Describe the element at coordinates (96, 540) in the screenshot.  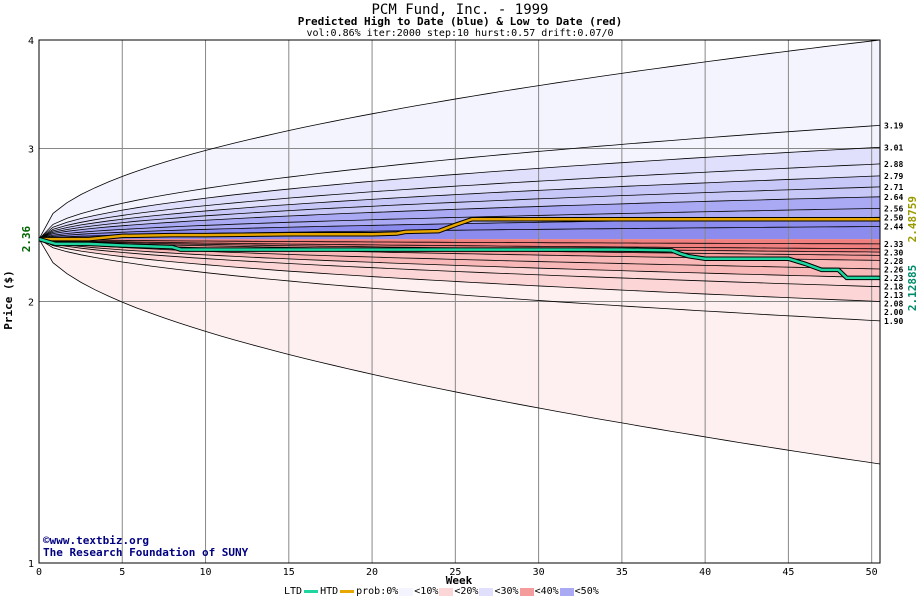
I see `credit-site: ©www.textbiz.org` at that location.